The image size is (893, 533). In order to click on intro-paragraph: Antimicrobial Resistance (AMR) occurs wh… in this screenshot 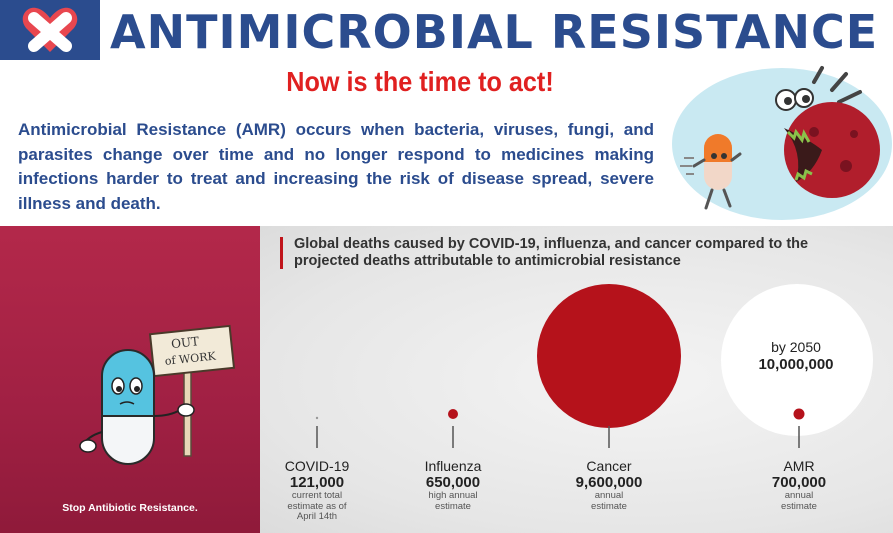, I will do `click(336, 166)`.